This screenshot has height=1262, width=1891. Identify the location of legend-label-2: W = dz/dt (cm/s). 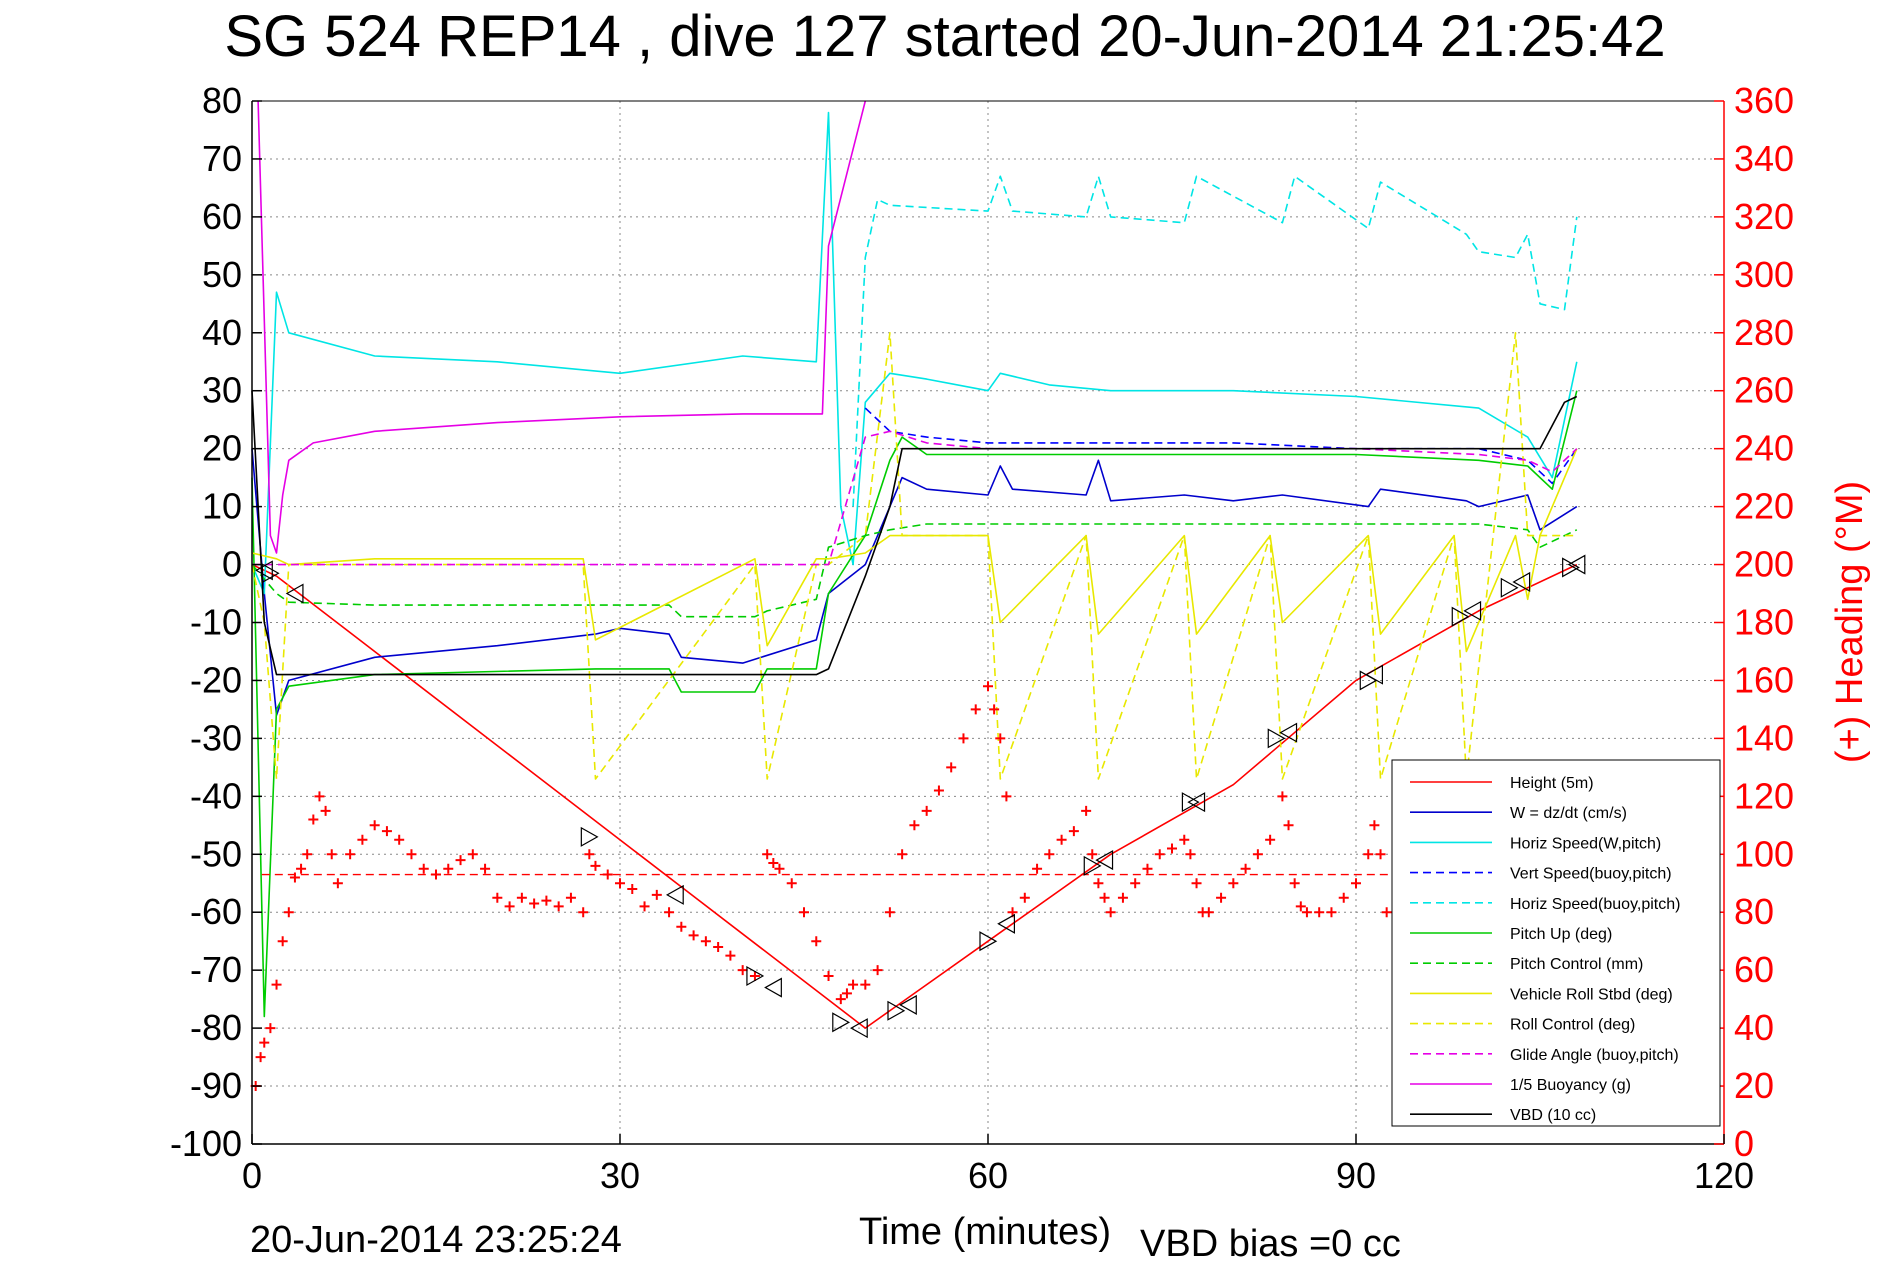
(1568, 813).